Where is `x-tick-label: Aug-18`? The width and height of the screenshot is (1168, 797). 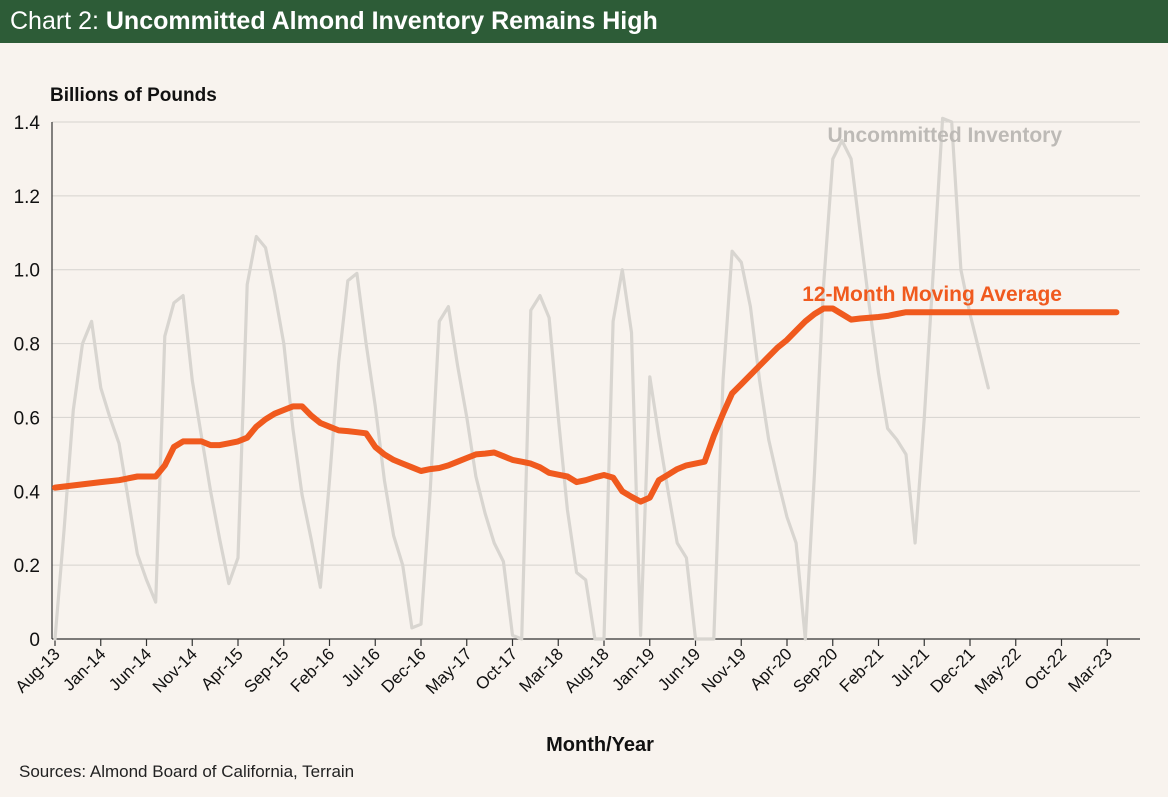 x-tick-label: Aug-18 is located at coordinates (587, 670).